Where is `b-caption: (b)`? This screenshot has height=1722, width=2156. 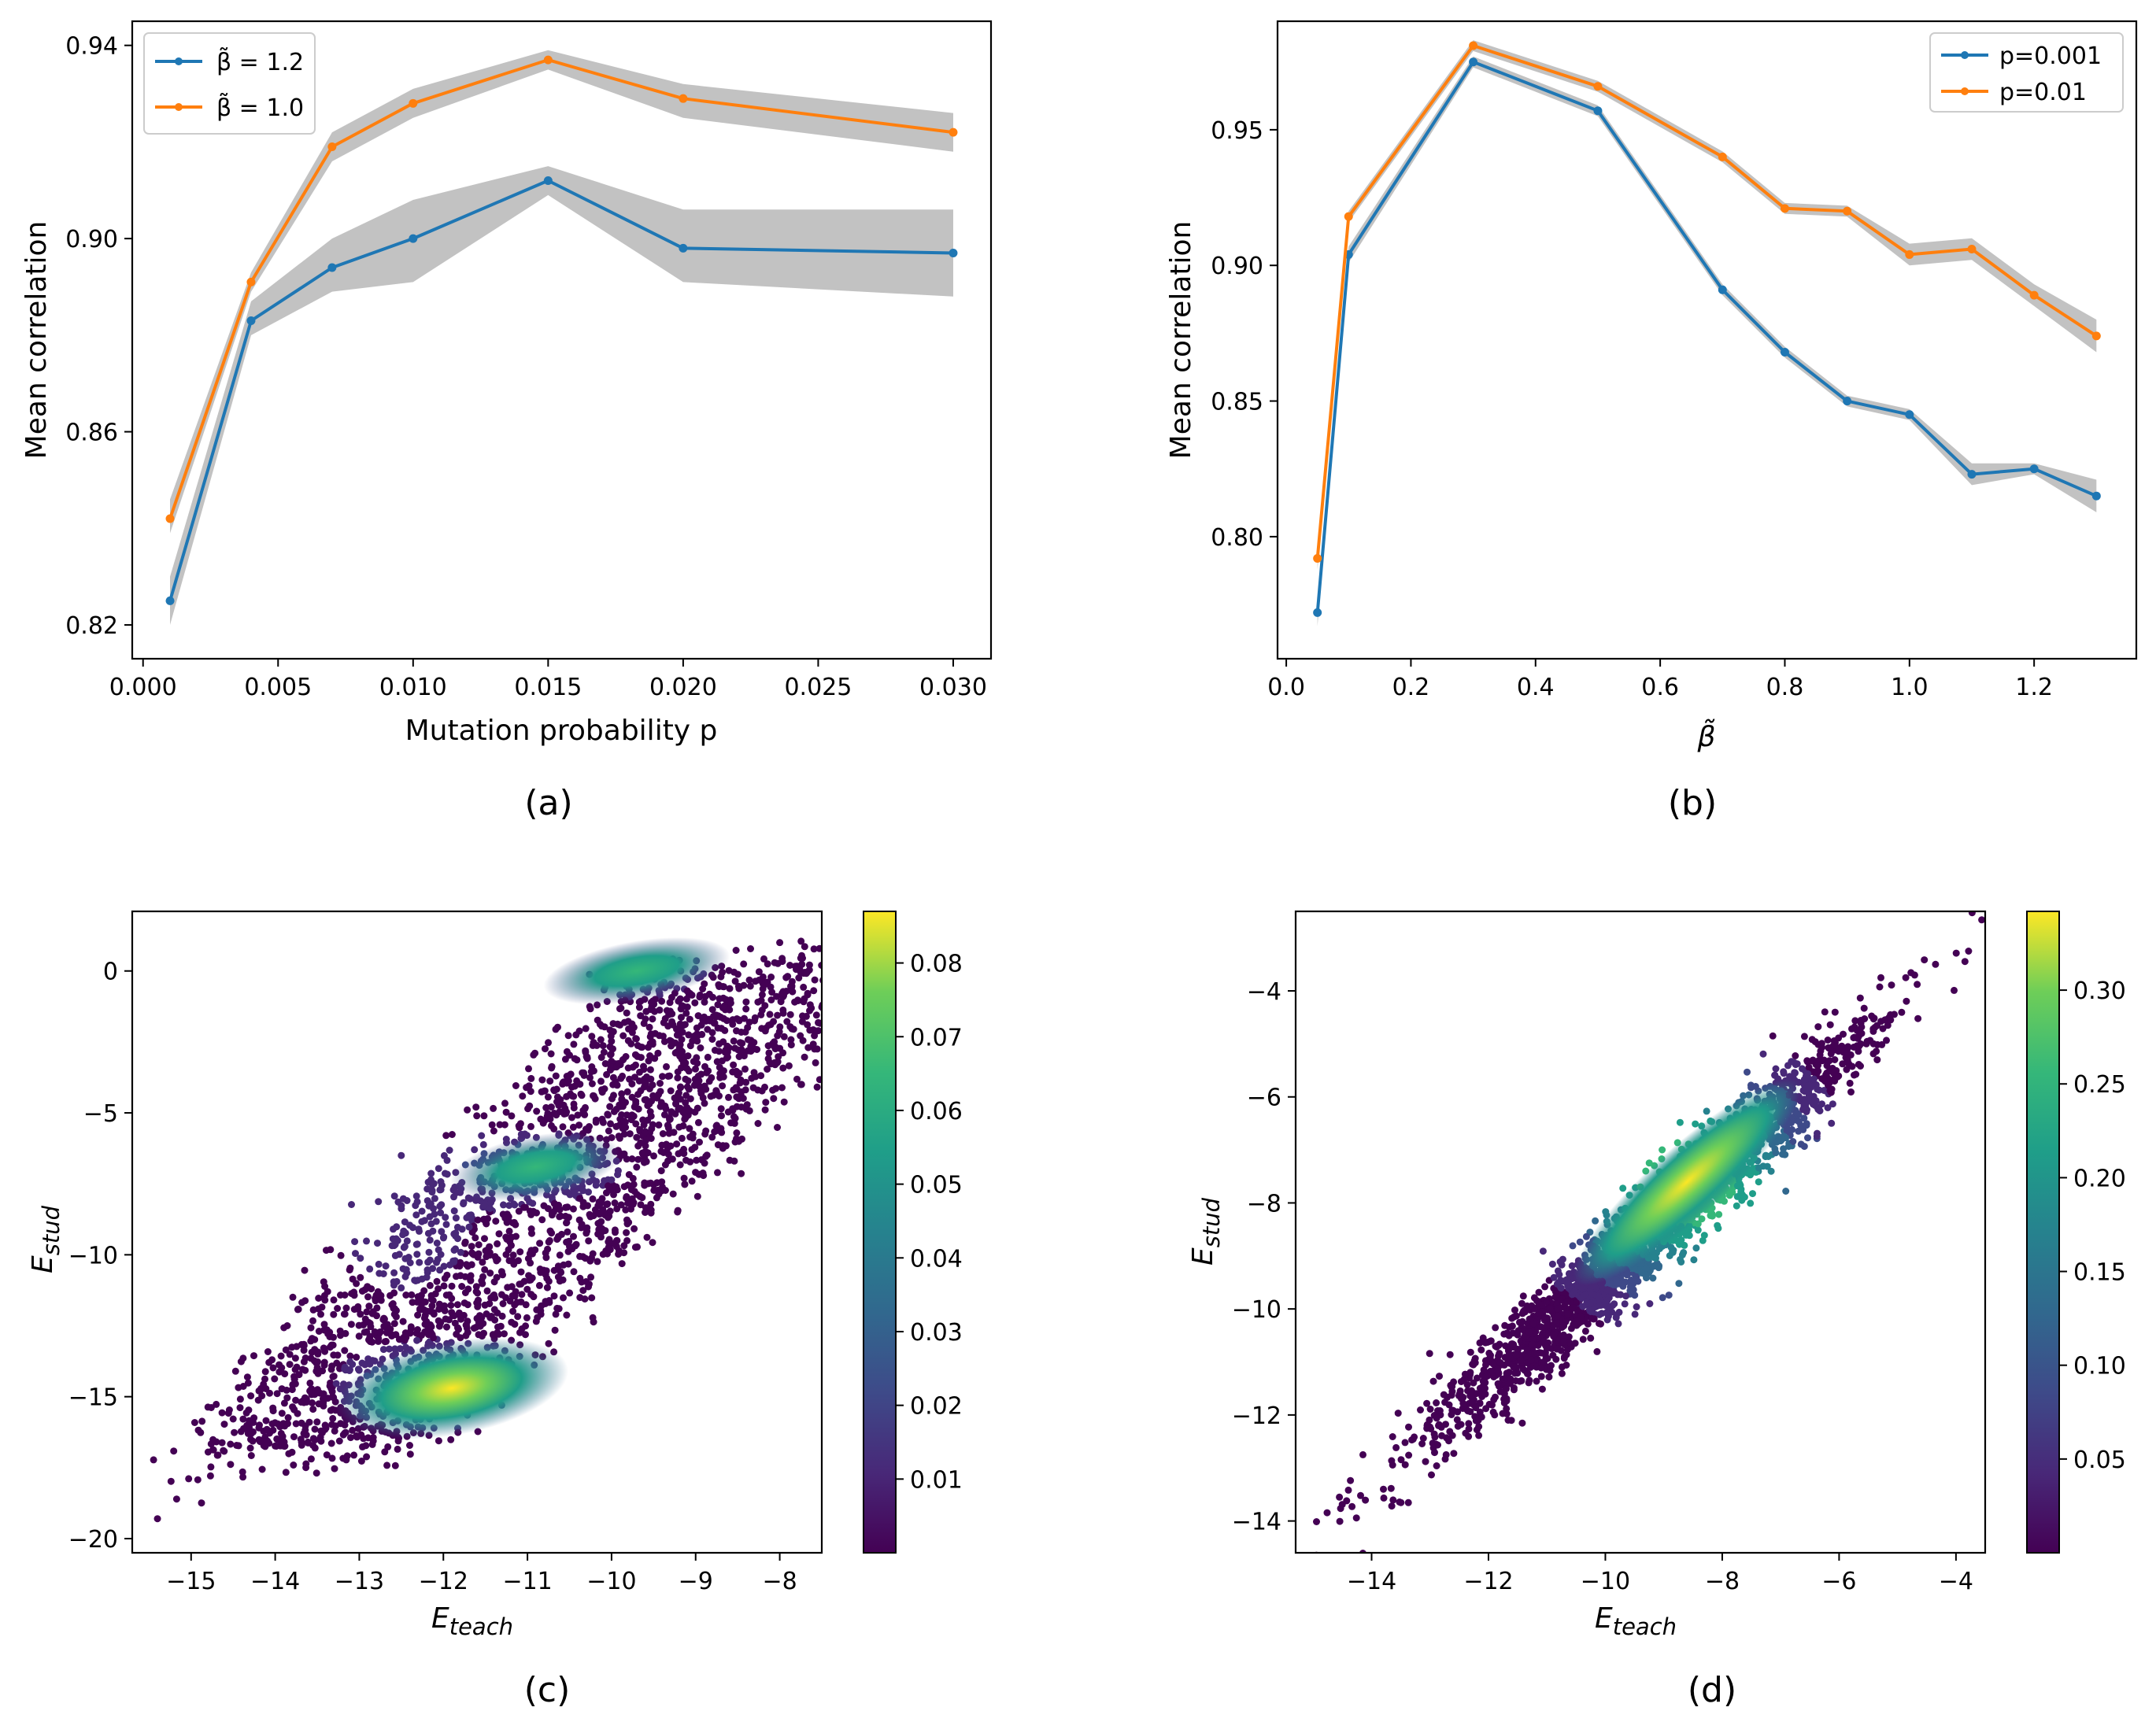 b-caption: (b) is located at coordinates (1692, 803).